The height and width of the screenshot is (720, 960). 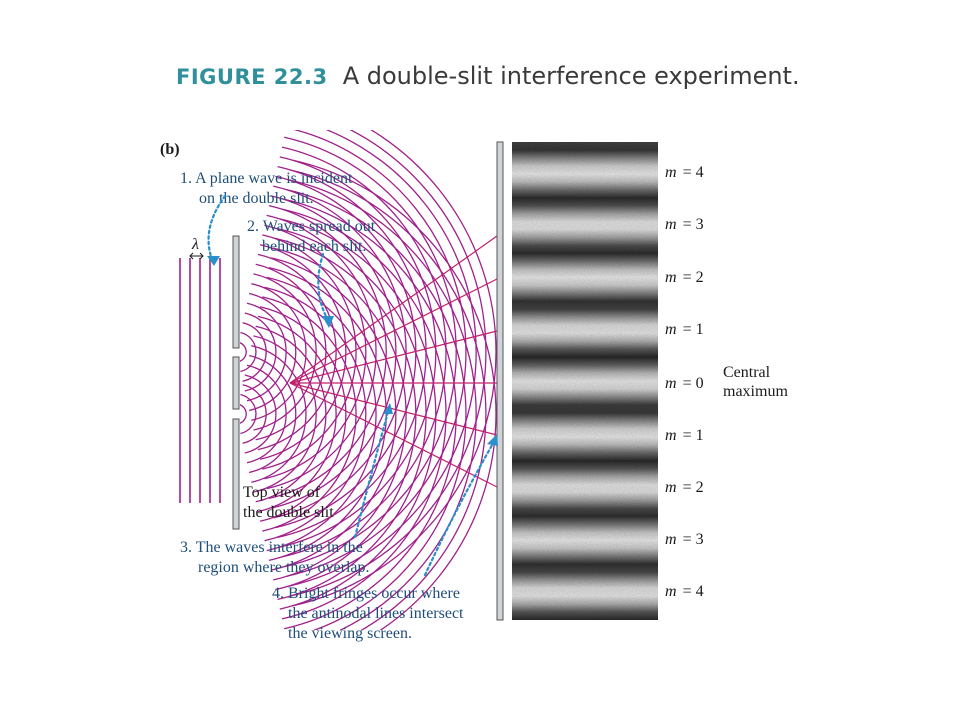 I want to click on antinodal-lines, so click(x=393, y=361).